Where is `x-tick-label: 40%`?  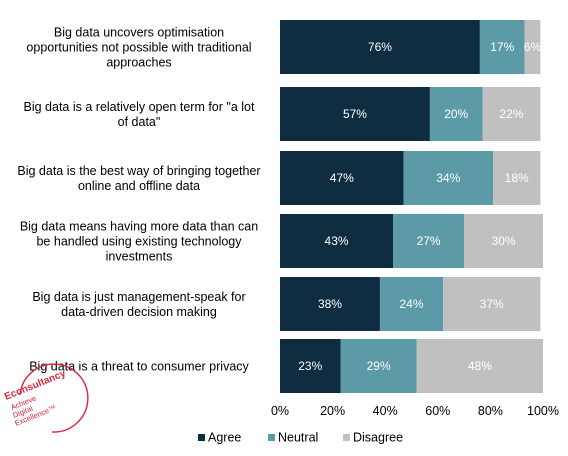
x-tick-label: 40% is located at coordinates (385, 411).